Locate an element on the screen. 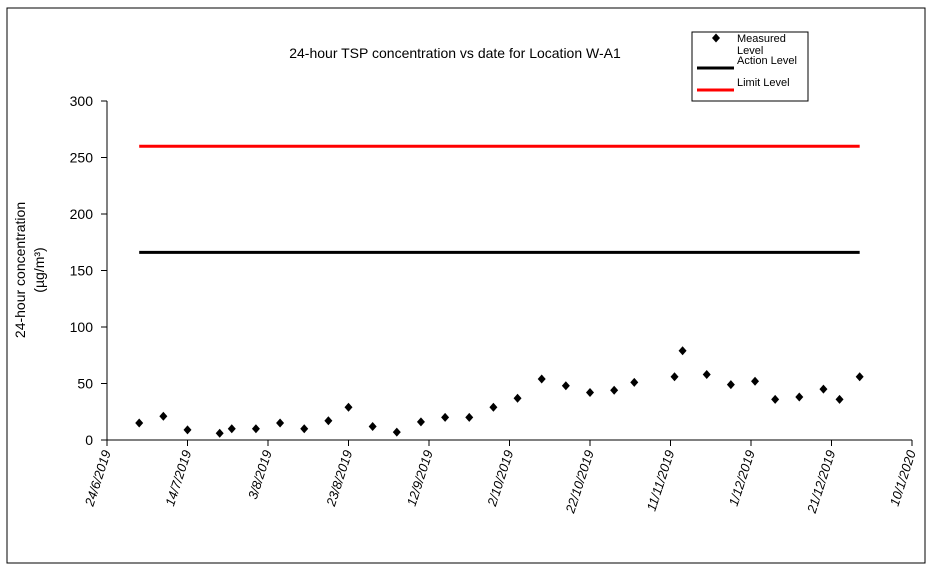 The height and width of the screenshot is (576, 945). legend-label: Measured Level is located at coordinates (761, 45).